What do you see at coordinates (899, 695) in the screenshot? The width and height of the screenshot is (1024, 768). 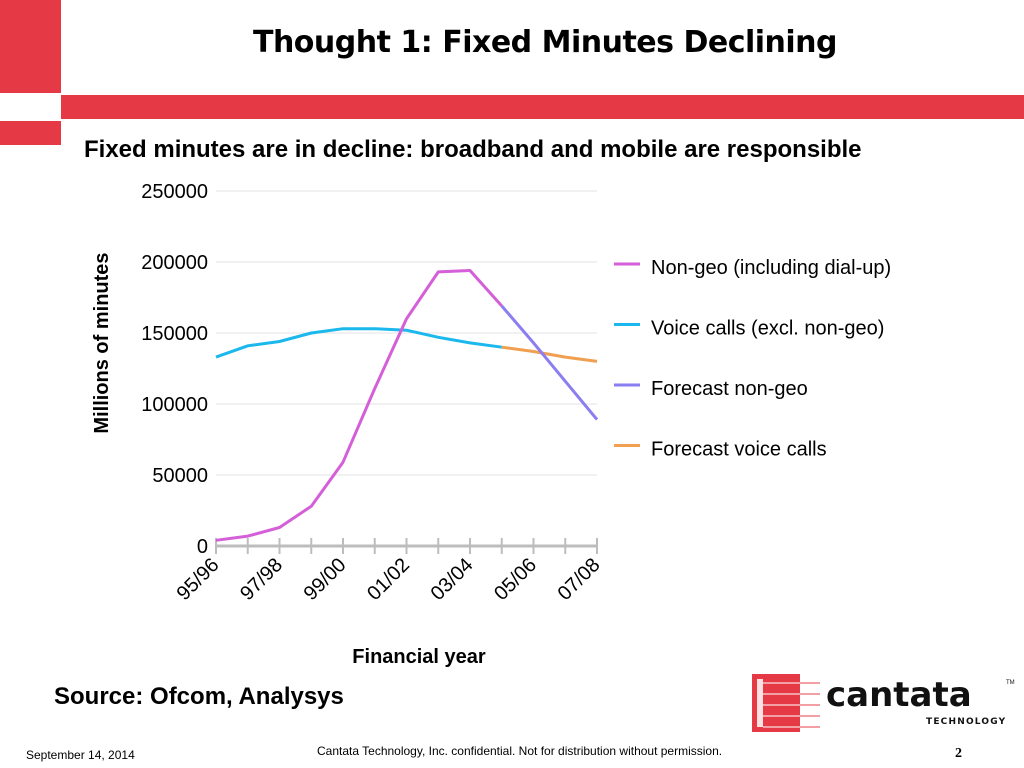 I see `logo-wordmark: cantata` at bounding box center [899, 695].